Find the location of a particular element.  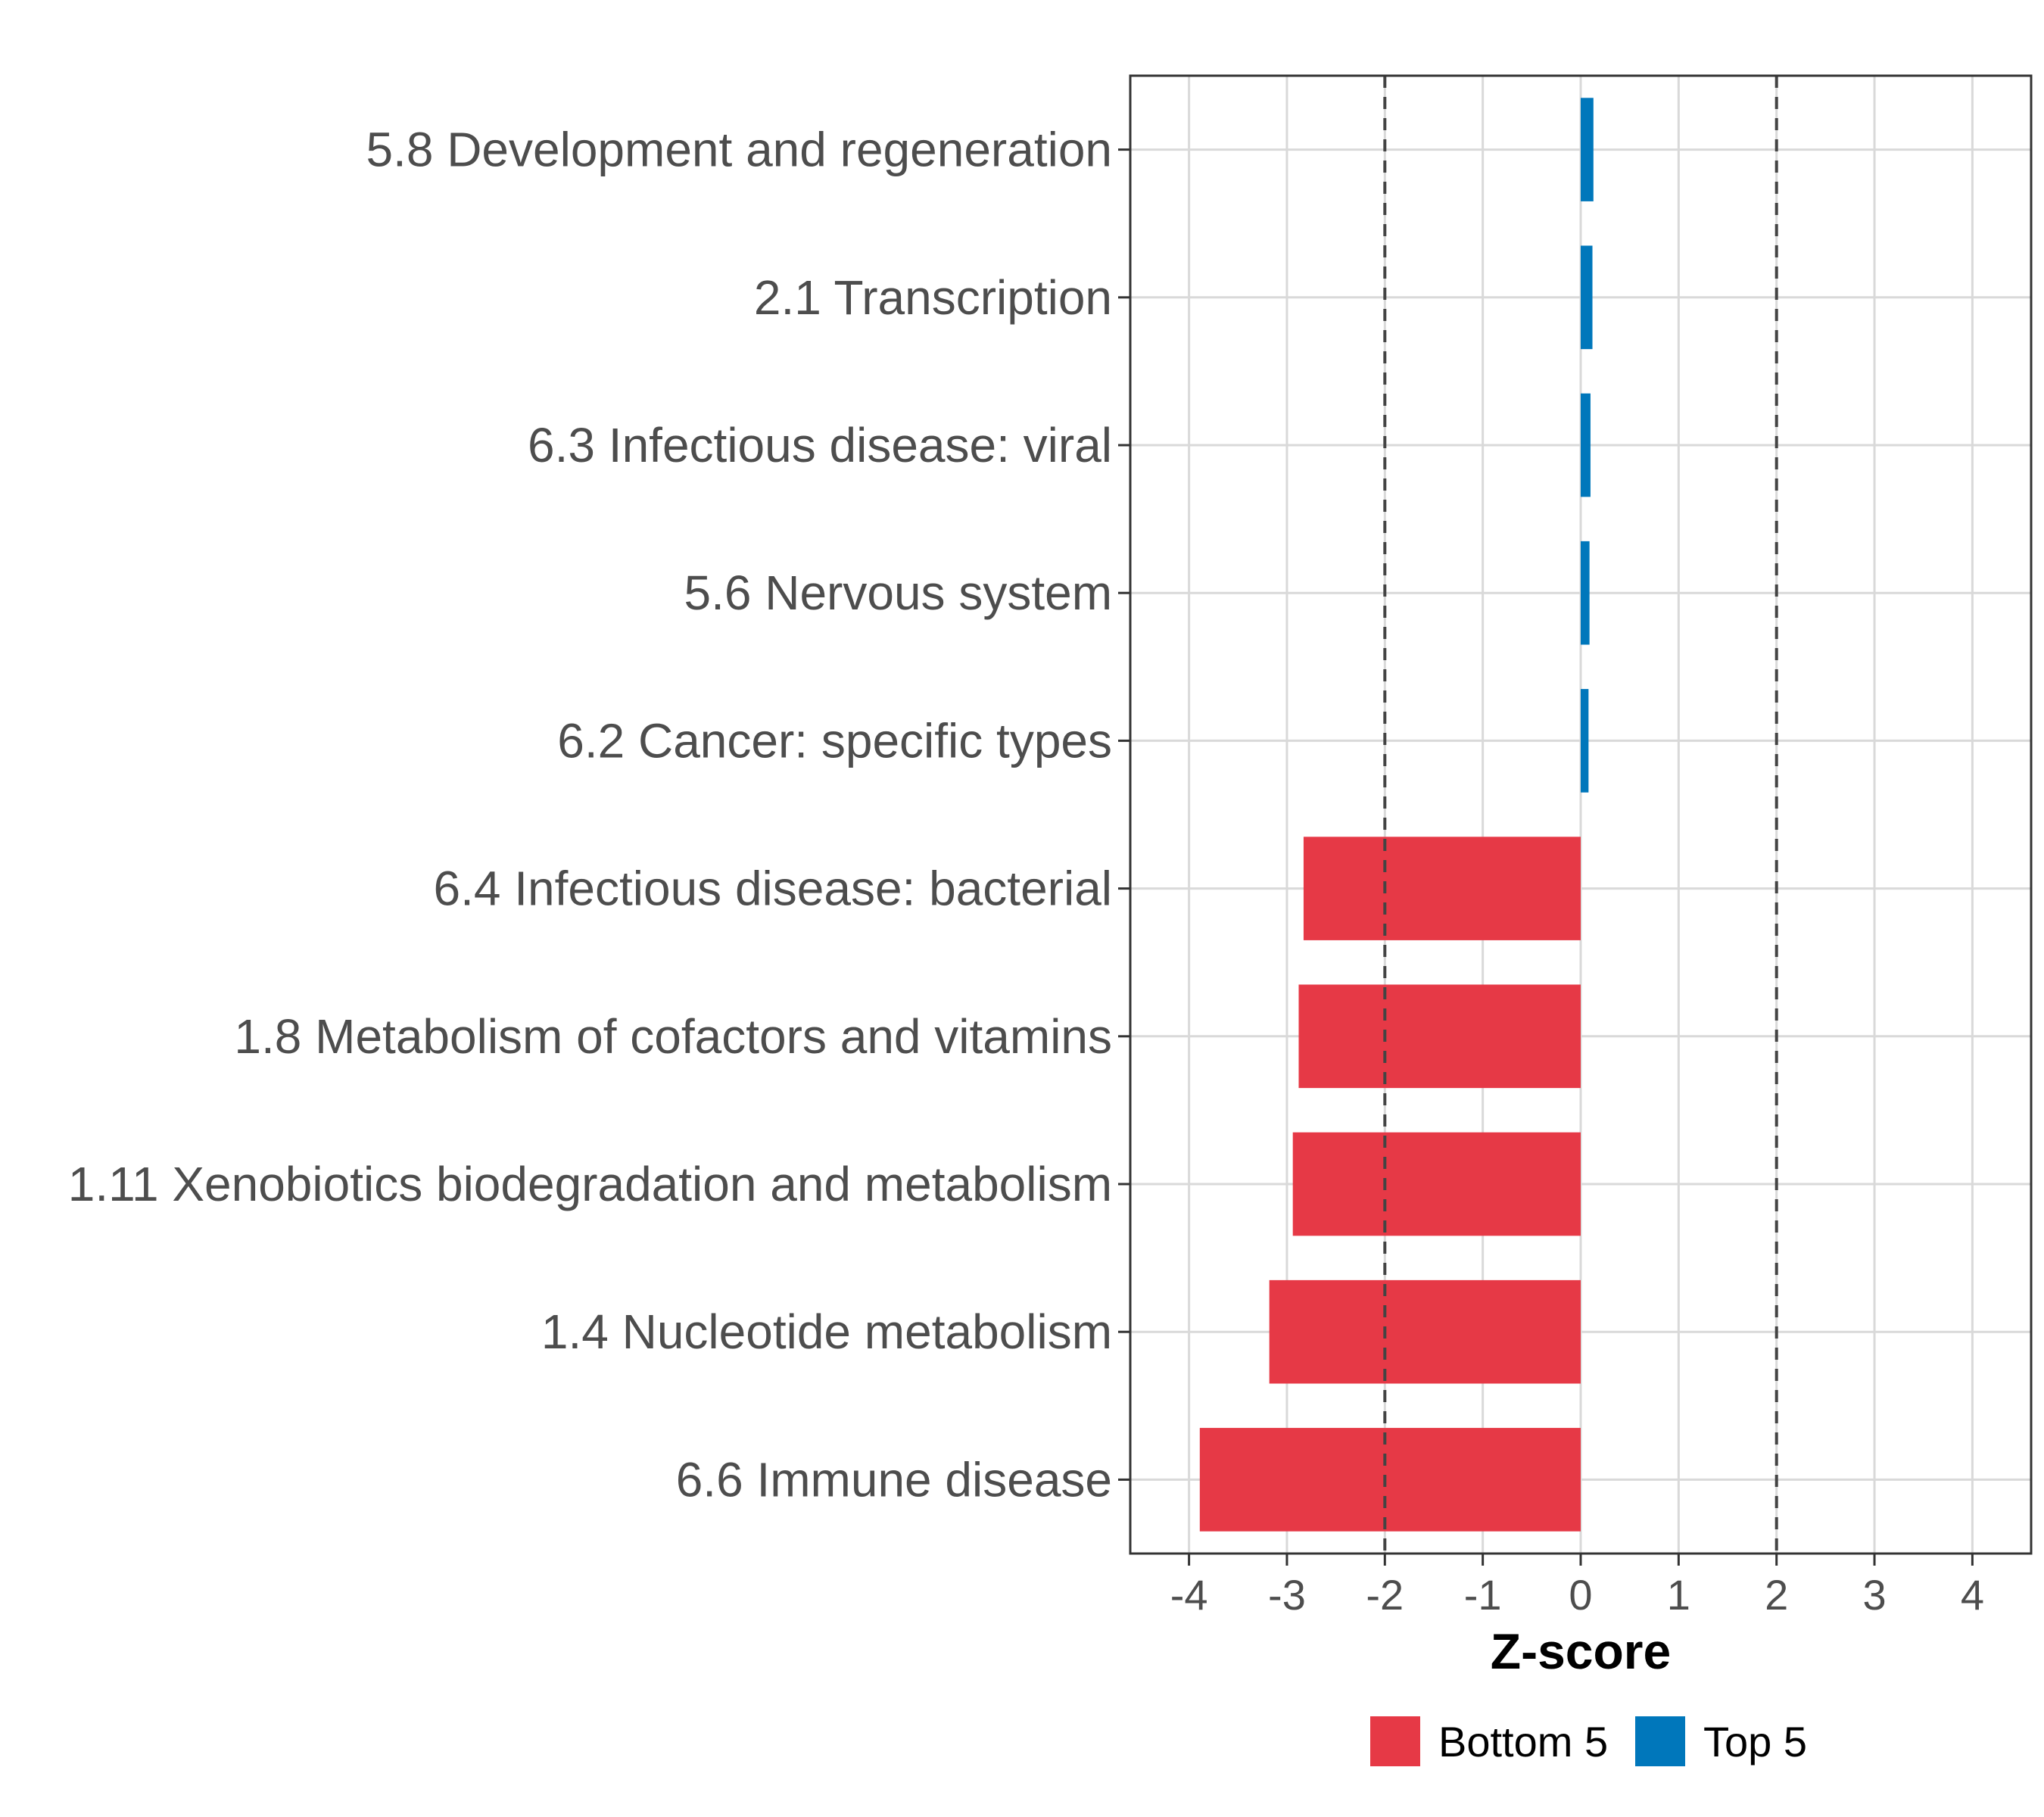

bar-1-8-metabolism-of-cofactors-and-vitamins is located at coordinates (1439, 1036).